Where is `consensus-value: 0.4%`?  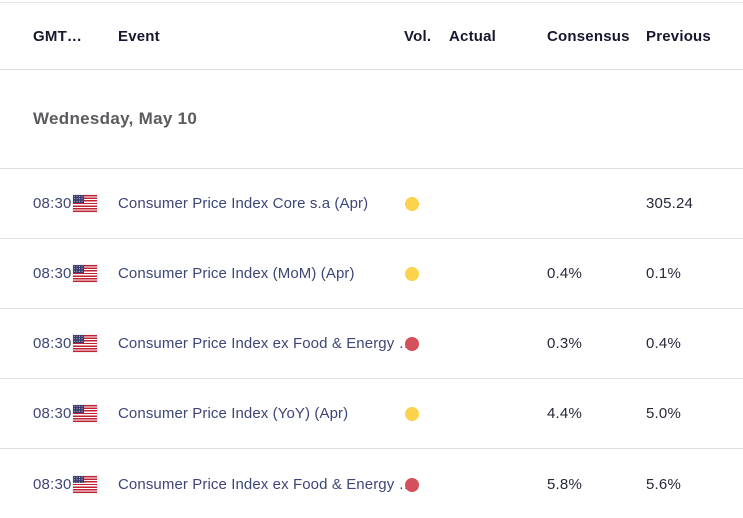
consensus-value: 0.4% is located at coordinates (564, 273).